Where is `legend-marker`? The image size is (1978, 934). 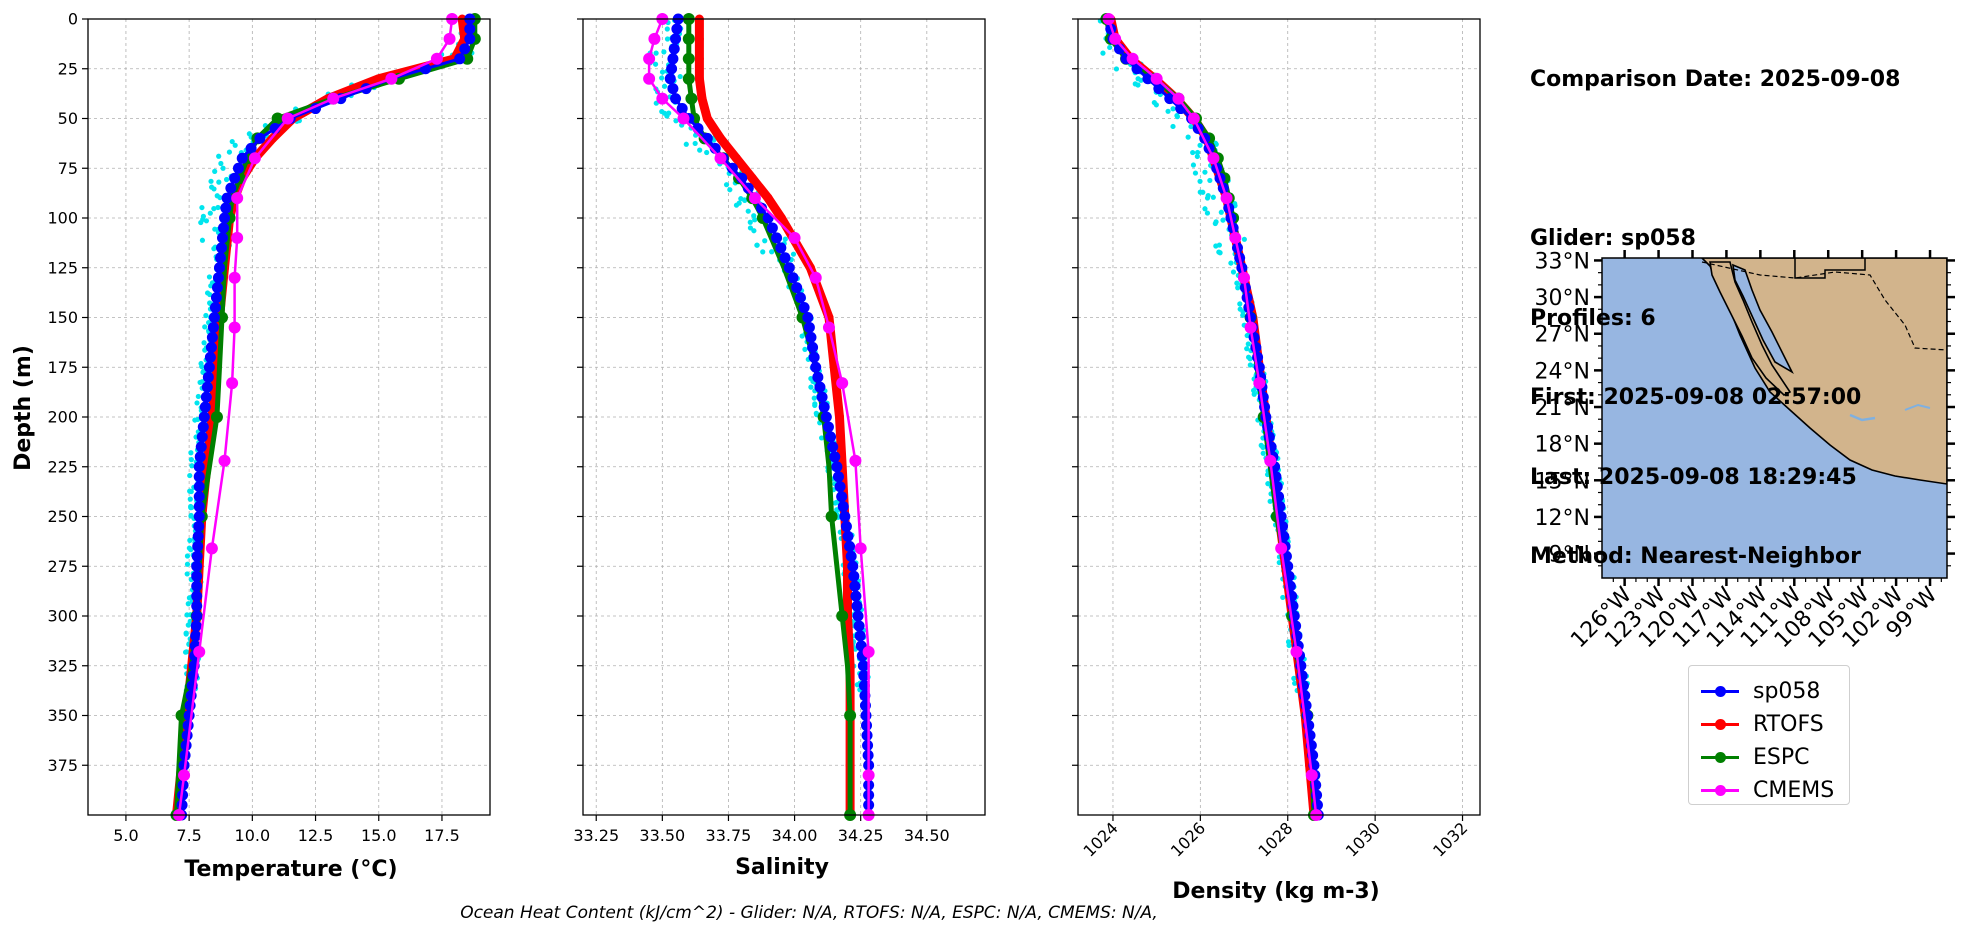
legend-marker is located at coordinates (1720, 691).